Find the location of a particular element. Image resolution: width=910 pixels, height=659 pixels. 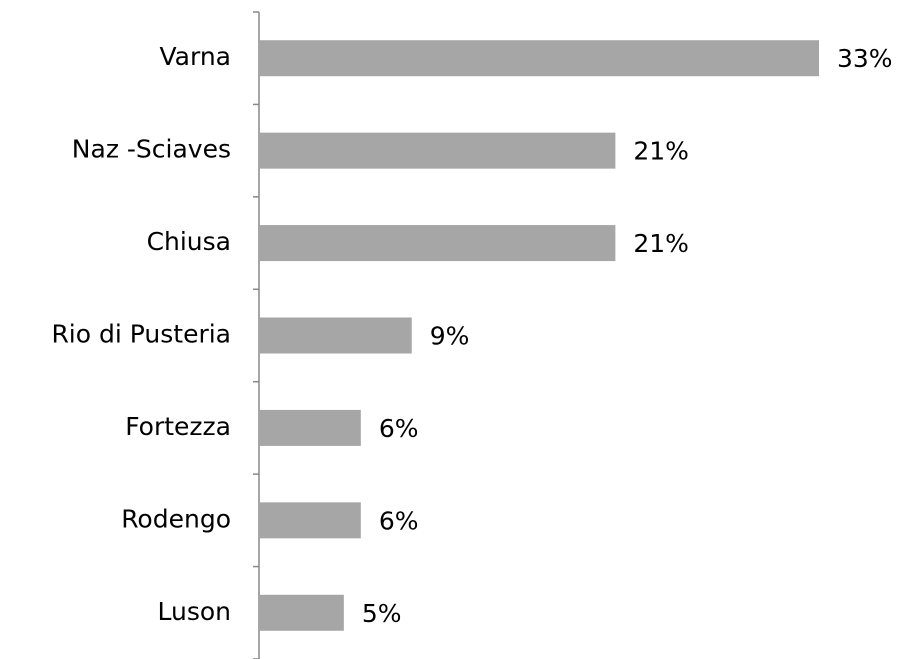

value-label: 5% is located at coordinates (382, 613).